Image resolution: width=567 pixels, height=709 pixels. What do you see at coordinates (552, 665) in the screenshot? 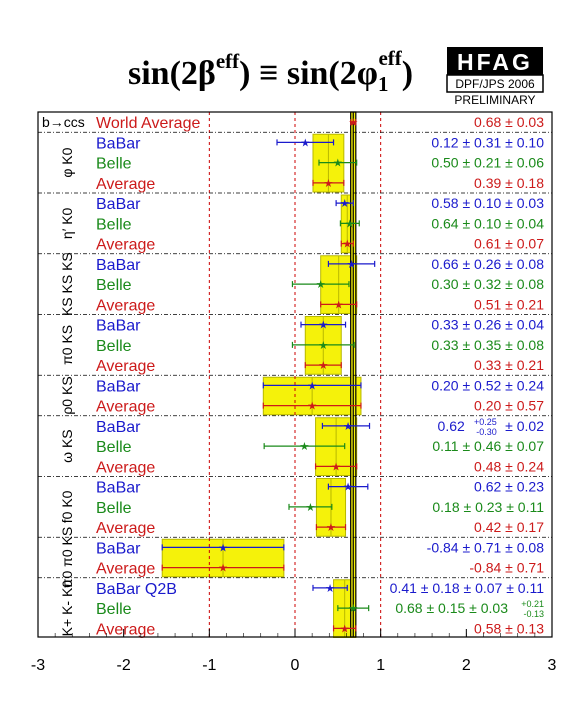
I see `x-tick-label: 3` at bounding box center [552, 665].